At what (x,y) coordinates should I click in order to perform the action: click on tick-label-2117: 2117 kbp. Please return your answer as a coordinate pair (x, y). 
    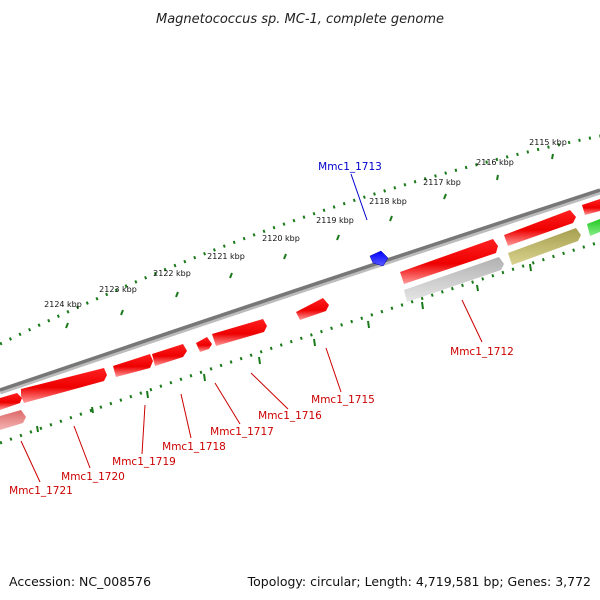
    Looking at the image, I should click on (442, 182).